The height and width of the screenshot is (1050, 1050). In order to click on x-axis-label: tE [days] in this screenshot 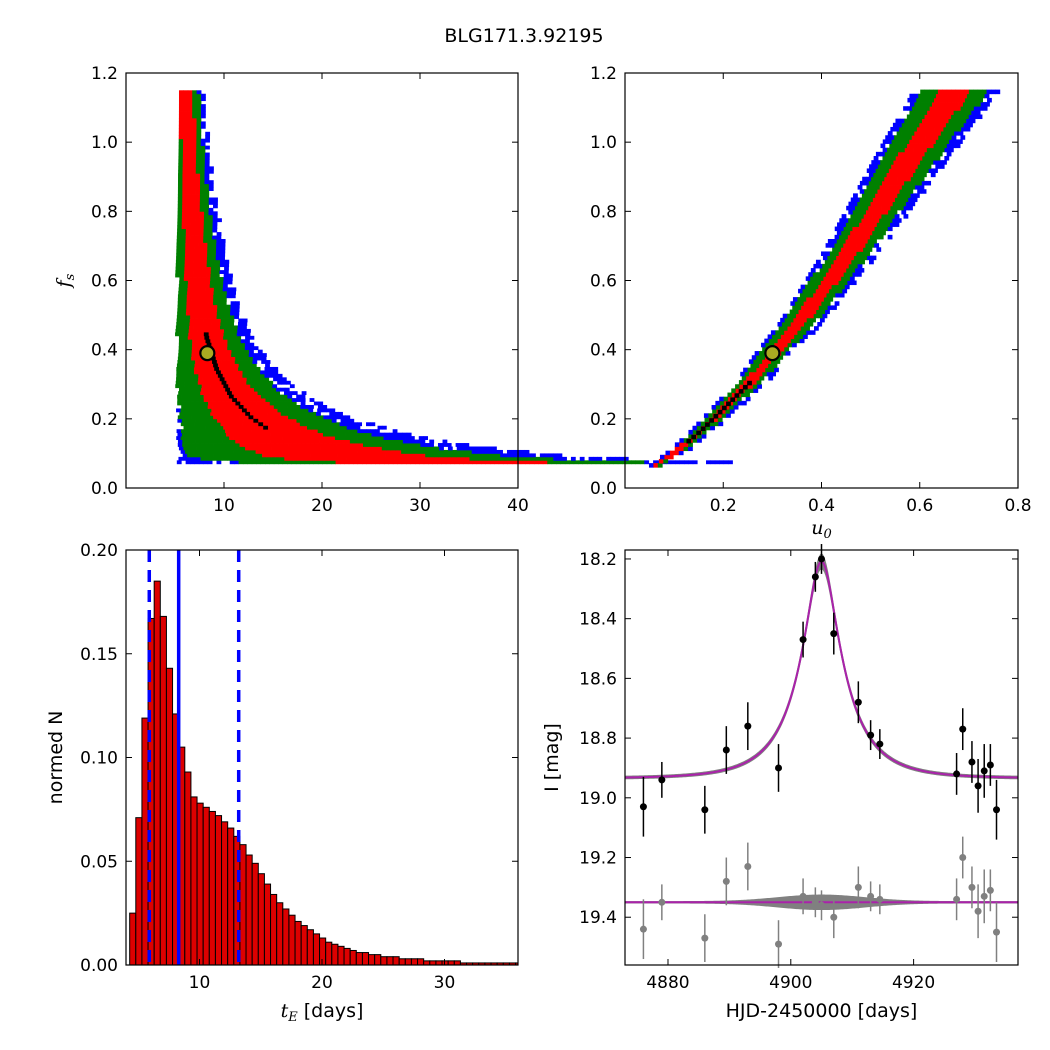, I will do `click(322, 1012)`.